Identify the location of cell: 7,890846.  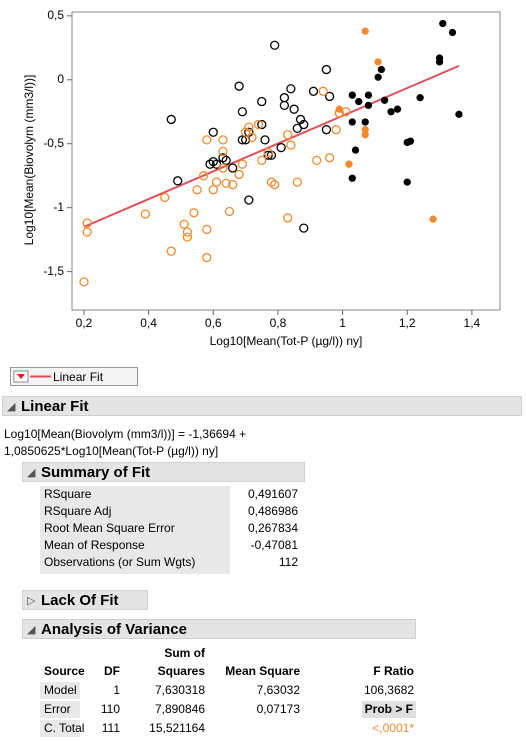
(179, 709).